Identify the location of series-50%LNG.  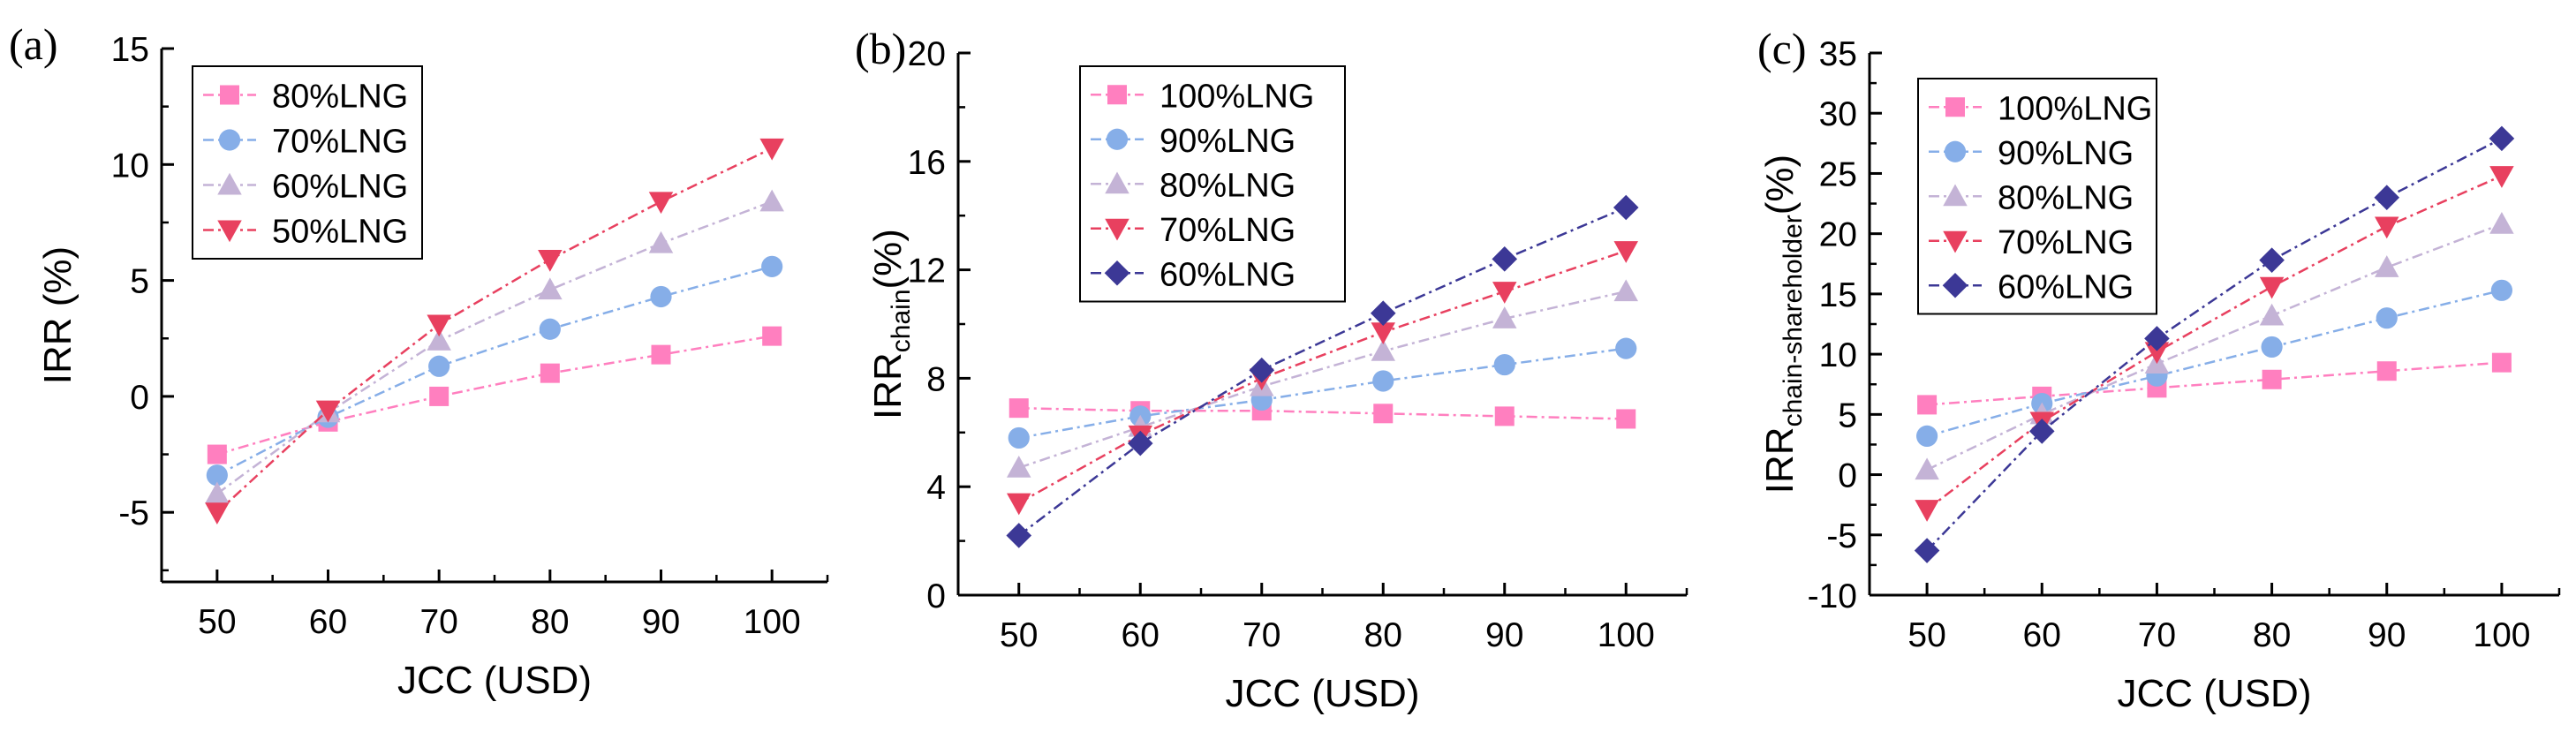
(495, 331).